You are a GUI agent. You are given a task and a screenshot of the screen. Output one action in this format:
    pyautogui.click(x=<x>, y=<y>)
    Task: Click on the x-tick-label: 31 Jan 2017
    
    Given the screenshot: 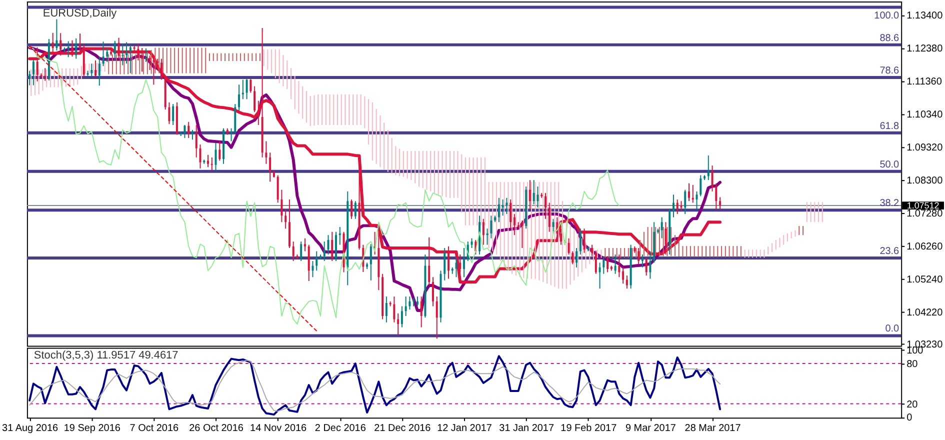 What is the action you would take?
    pyautogui.click(x=526, y=428)
    